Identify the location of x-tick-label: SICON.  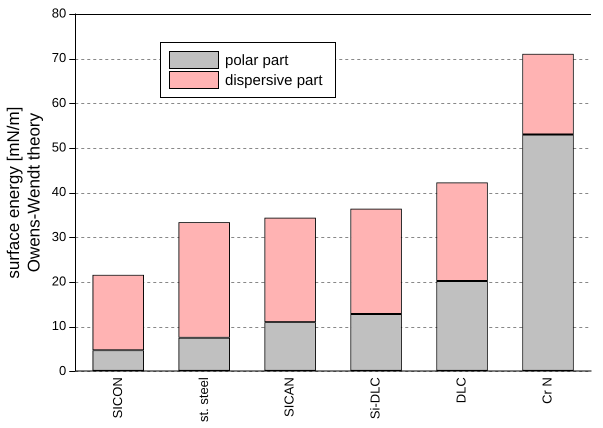
(117, 397).